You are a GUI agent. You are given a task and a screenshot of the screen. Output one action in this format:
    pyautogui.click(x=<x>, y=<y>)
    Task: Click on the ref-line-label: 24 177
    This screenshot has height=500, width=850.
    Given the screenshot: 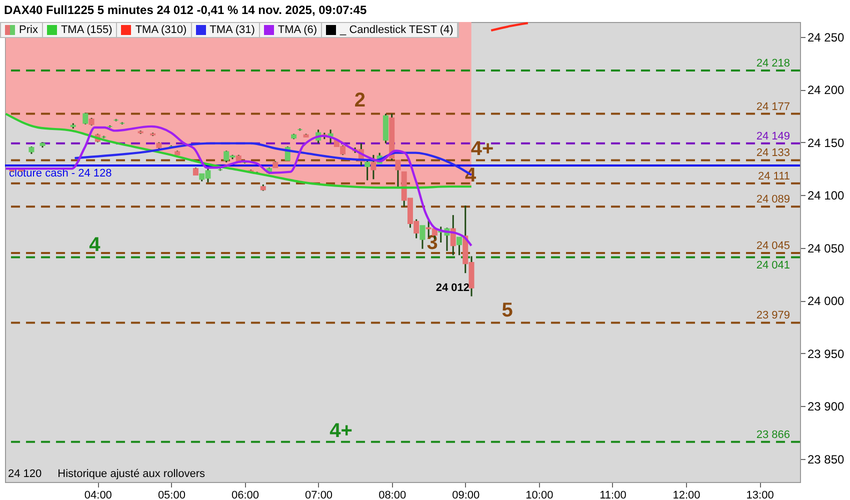 What is the action you would take?
    pyautogui.click(x=773, y=106)
    